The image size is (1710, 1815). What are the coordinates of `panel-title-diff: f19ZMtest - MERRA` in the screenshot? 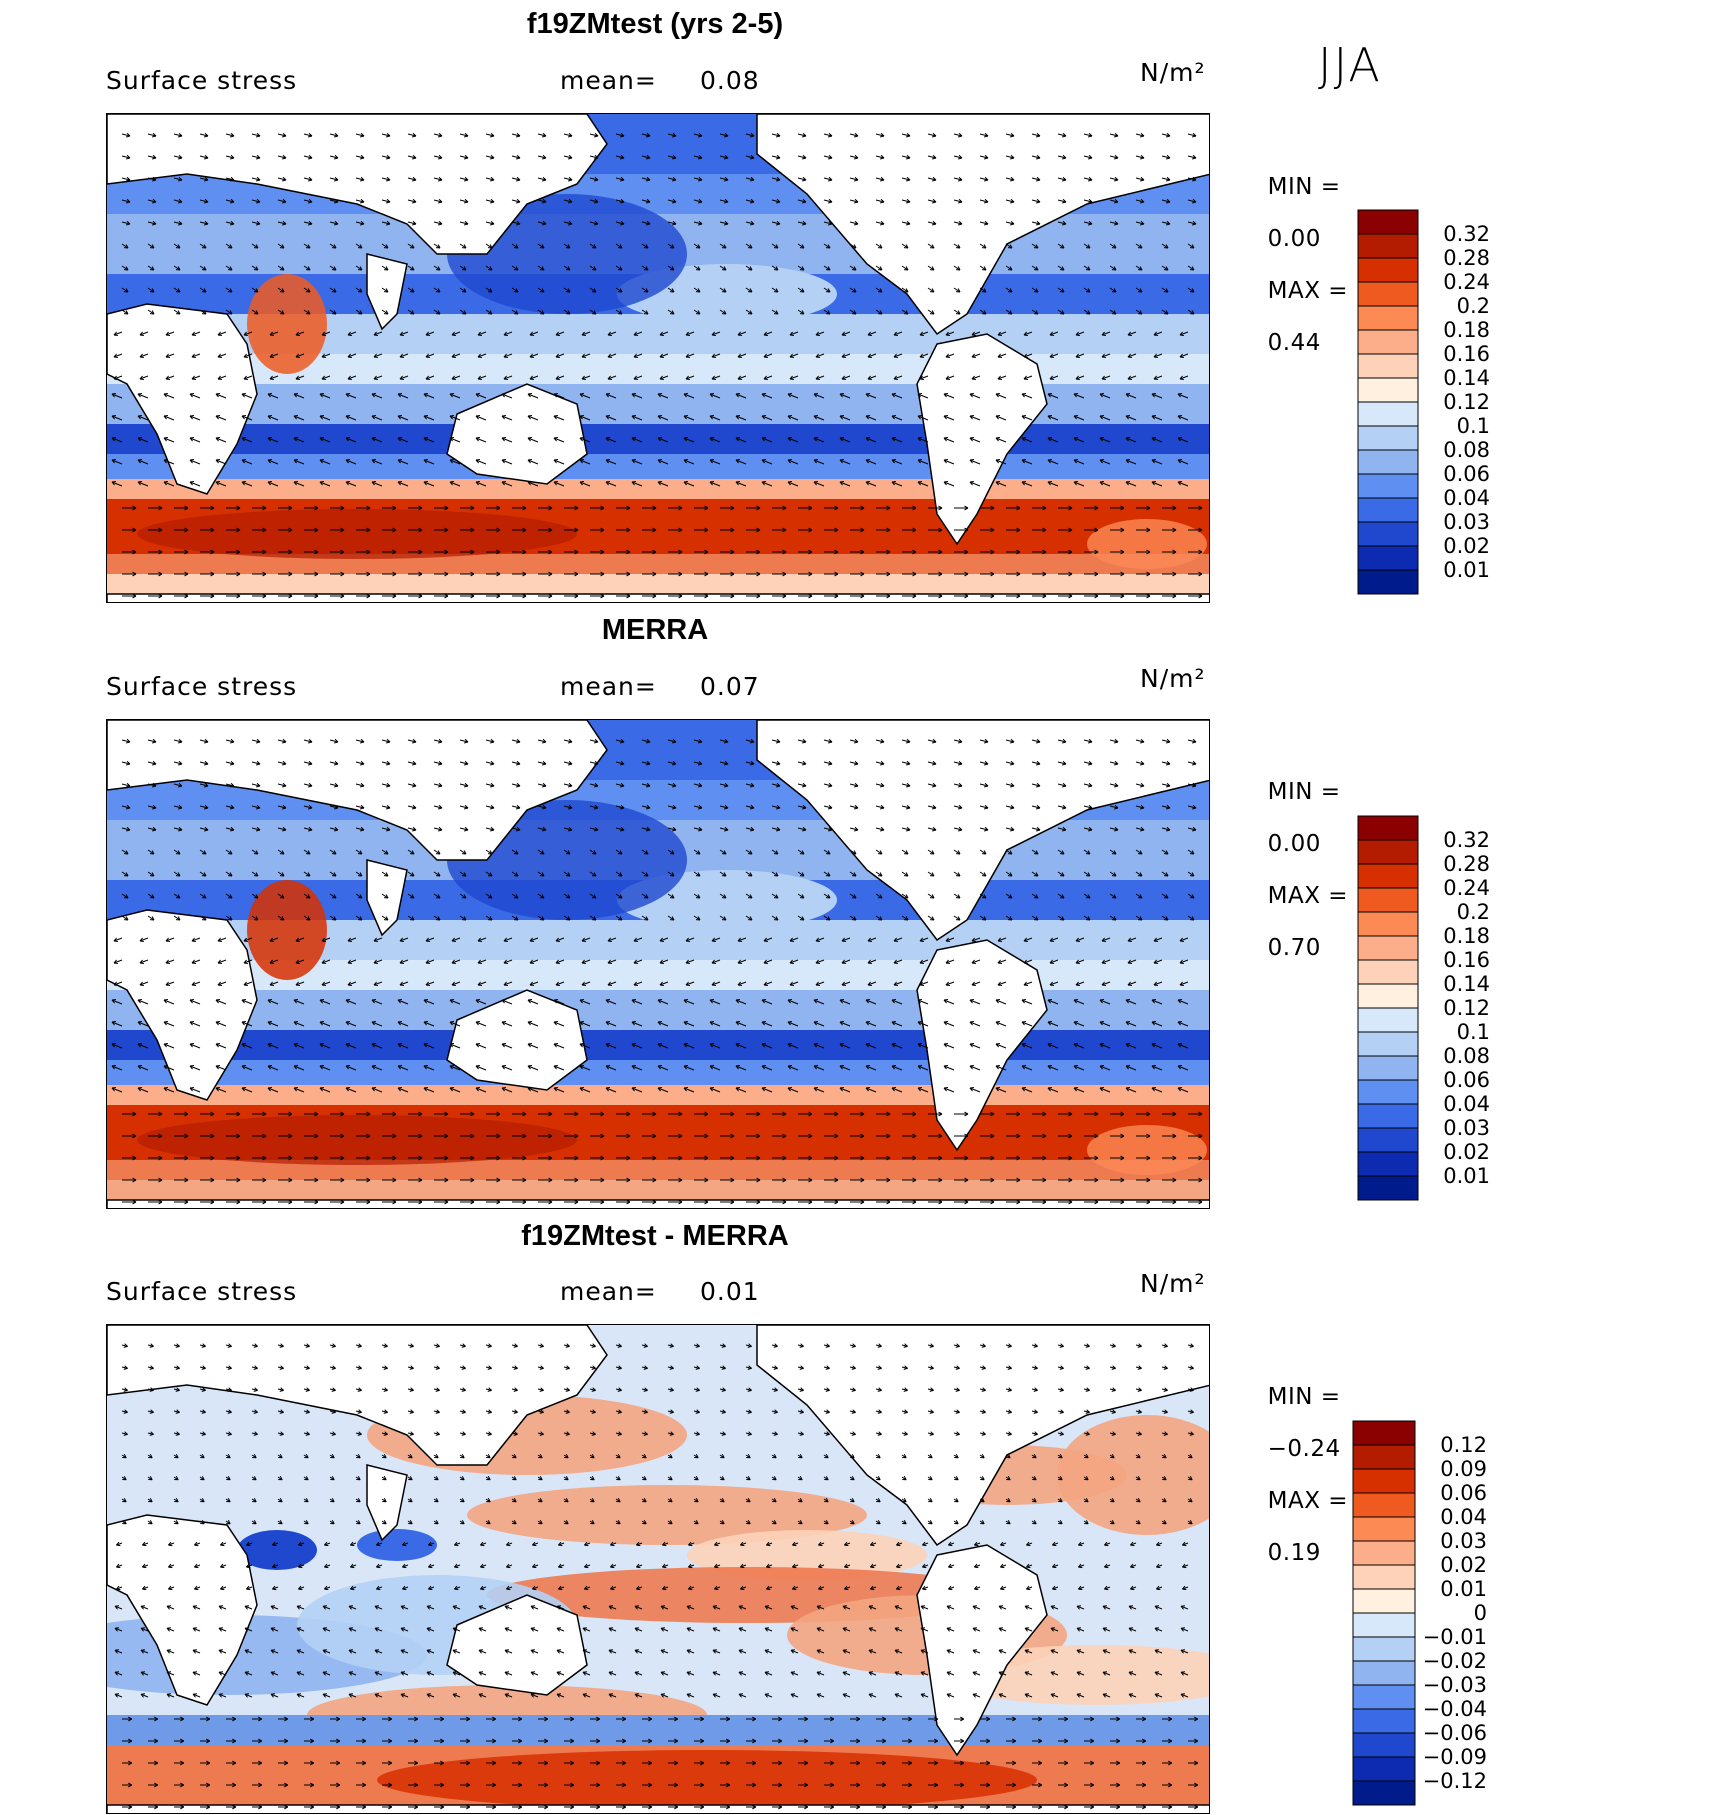 It's located at (655, 1236).